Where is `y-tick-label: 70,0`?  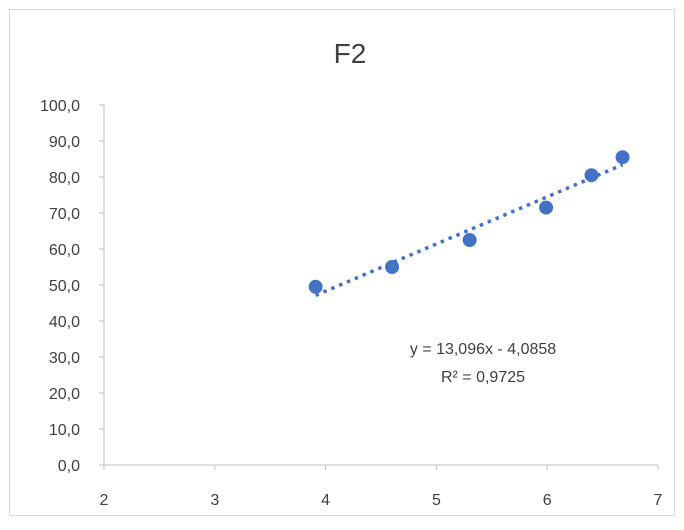
y-tick-label: 70,0 is located at coordinates (64, 214).